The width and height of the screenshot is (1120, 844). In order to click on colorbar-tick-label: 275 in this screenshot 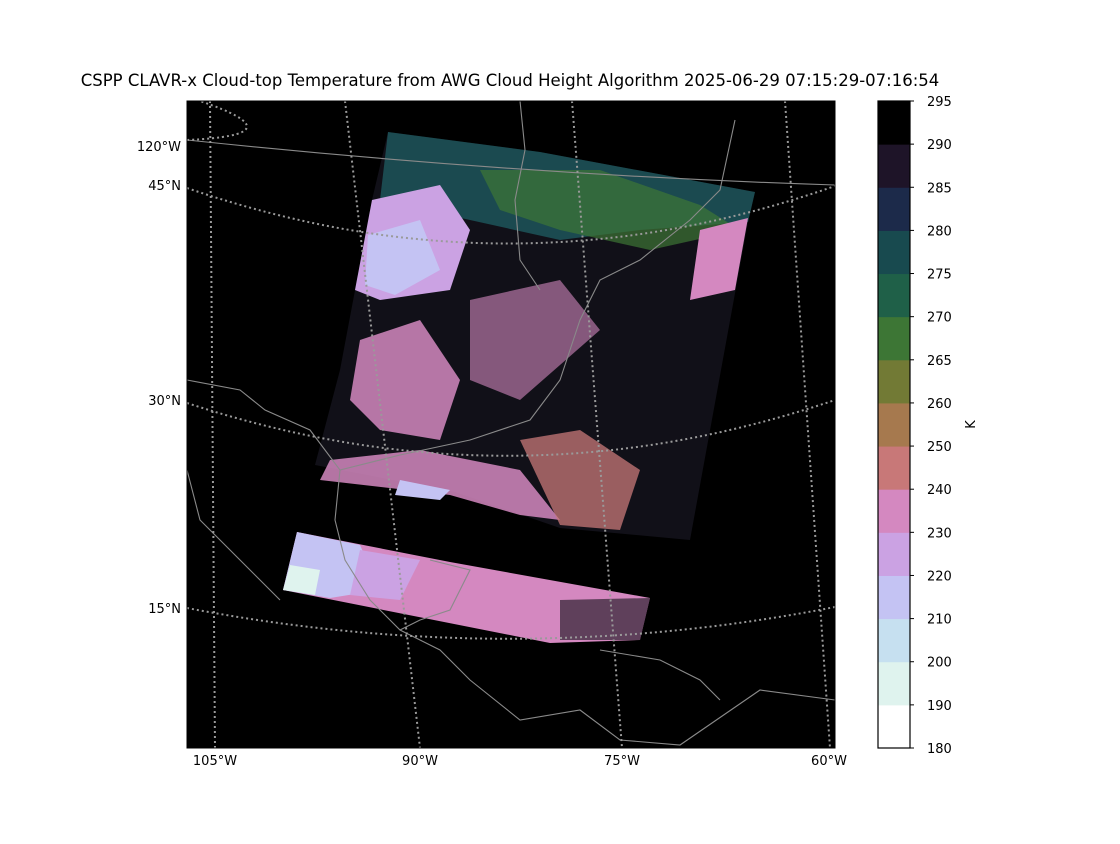, I will do `click(939, 275)`.